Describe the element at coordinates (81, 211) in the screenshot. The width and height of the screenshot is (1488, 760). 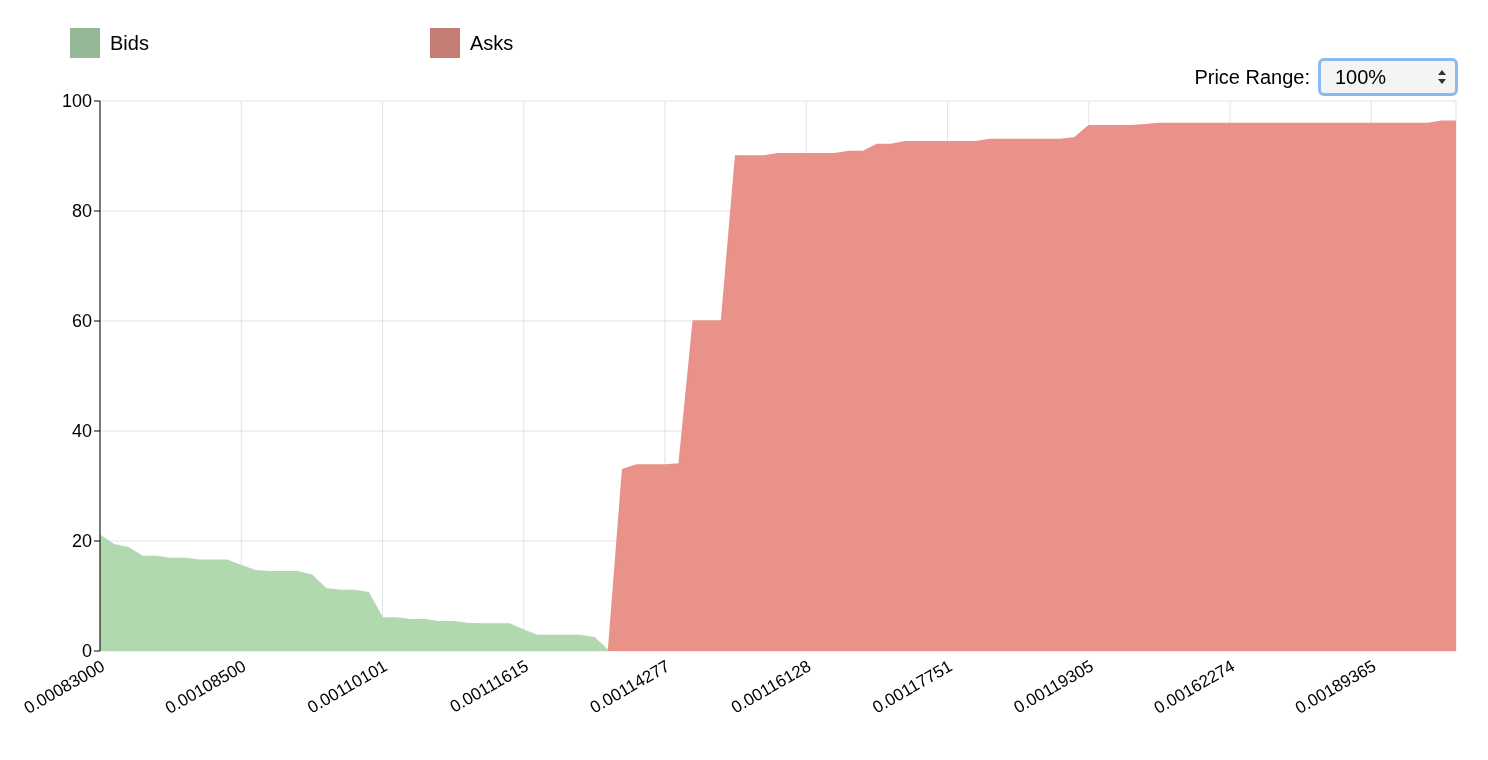
I see `y-tick-label: 80` at that location.